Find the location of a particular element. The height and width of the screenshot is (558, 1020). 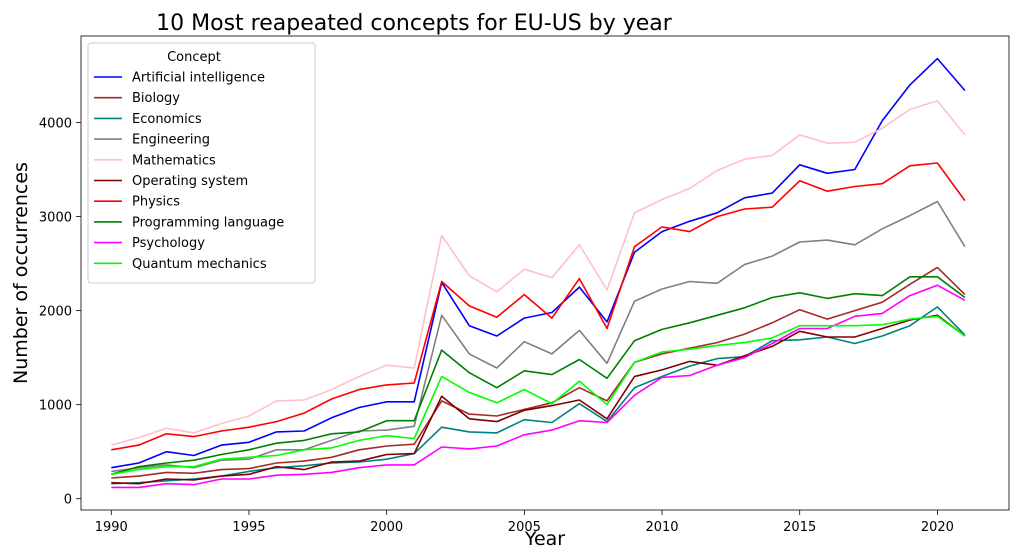

x-axis: 1990 1995 2000 2005 2010 2015 2020 is located at coordinates (524, 522).